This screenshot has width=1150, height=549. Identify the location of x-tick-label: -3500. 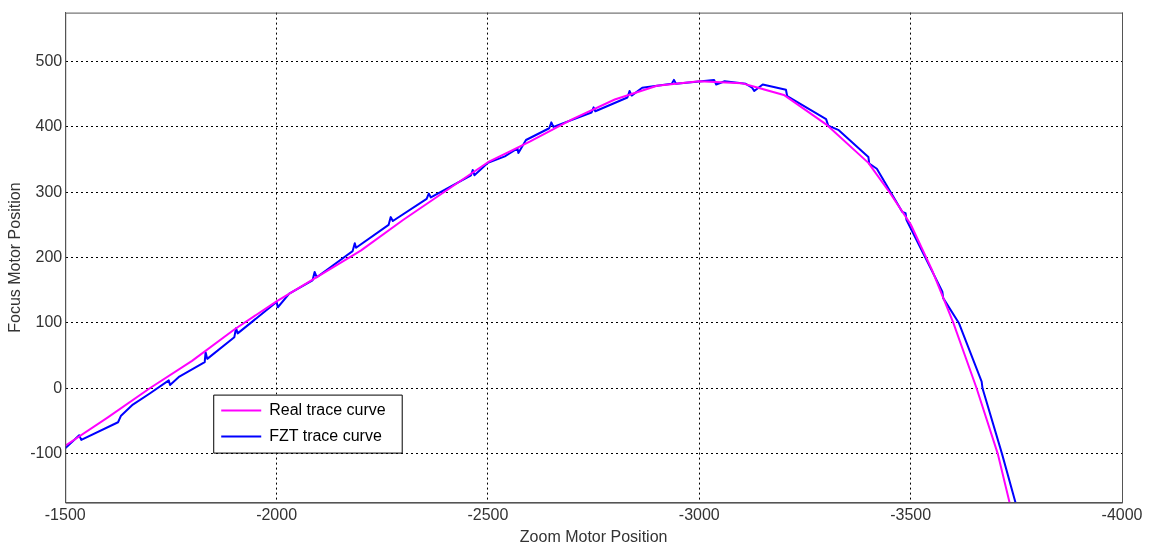
(911, 514).